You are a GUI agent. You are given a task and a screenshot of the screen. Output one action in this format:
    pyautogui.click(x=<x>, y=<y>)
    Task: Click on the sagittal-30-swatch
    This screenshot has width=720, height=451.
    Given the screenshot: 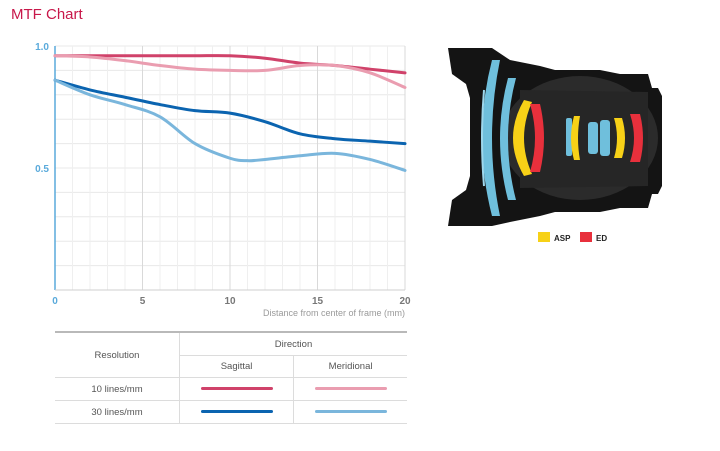 What is the action you would take?
    pyautogui.click(x=236, y=412)
    